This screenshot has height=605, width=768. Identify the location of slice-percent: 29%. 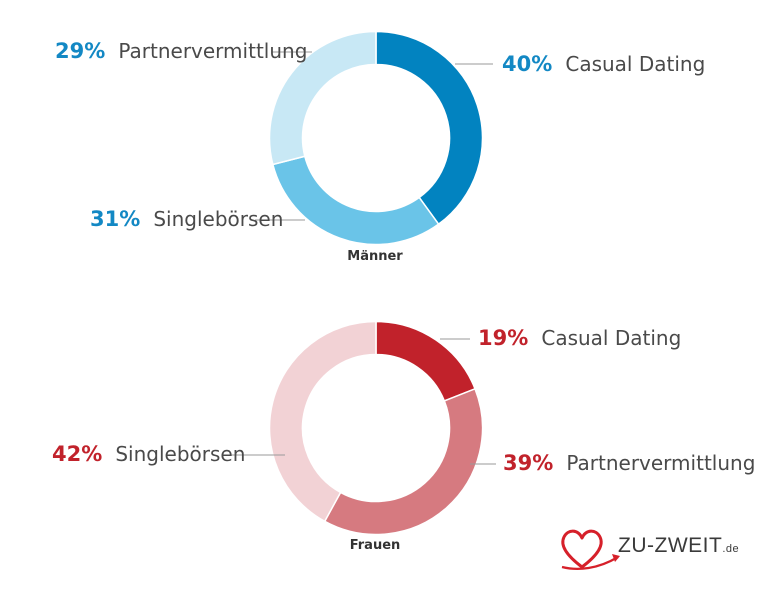
(80, 51).